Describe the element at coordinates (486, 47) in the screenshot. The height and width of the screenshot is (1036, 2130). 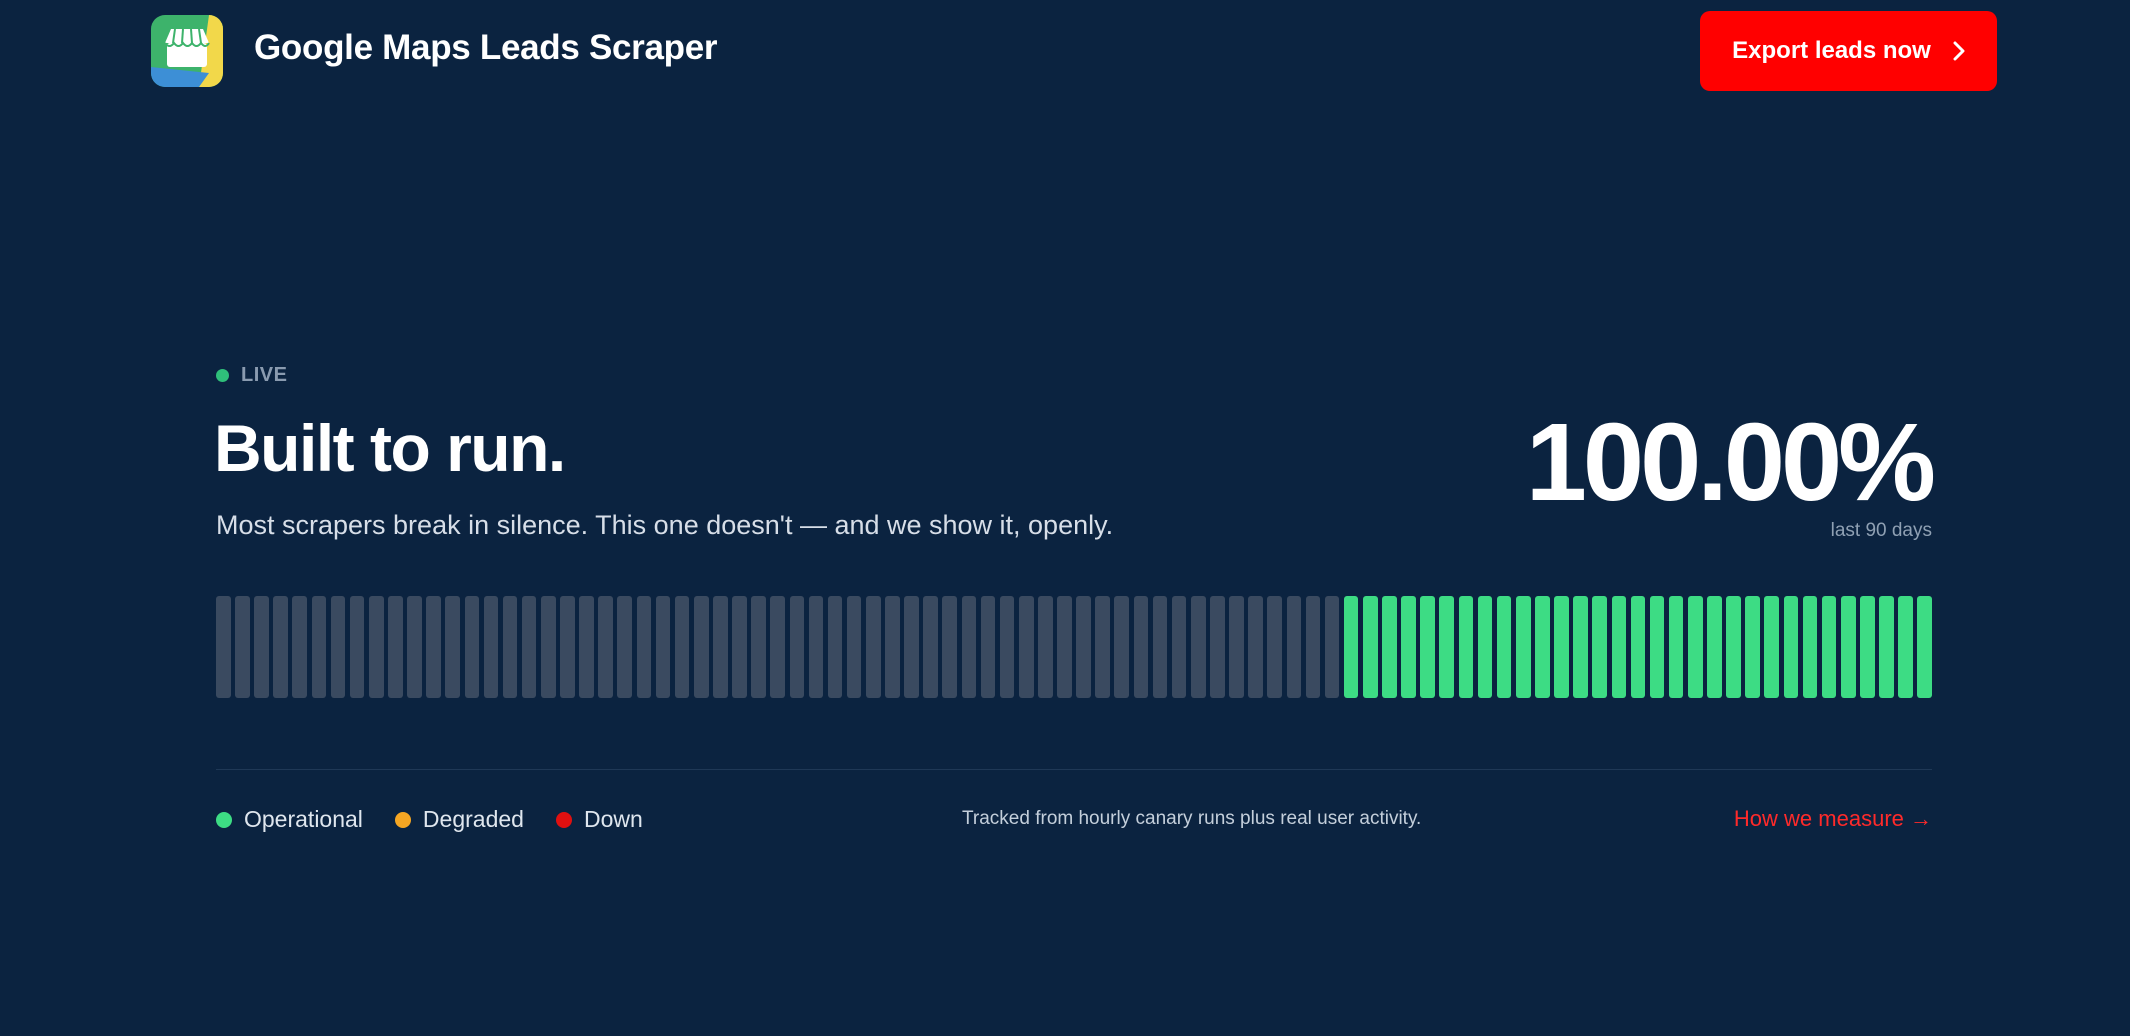
I see `brand-name: Google Maps Leads Scraper` at that location.